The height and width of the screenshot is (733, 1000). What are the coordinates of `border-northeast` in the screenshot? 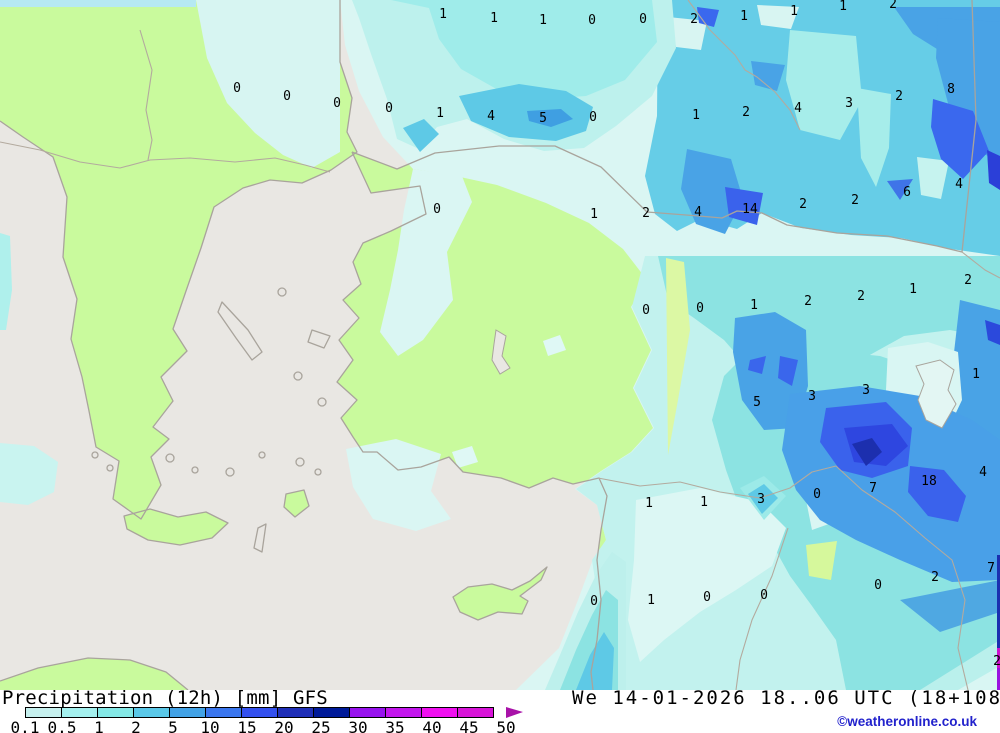 It's located at (744, 65).